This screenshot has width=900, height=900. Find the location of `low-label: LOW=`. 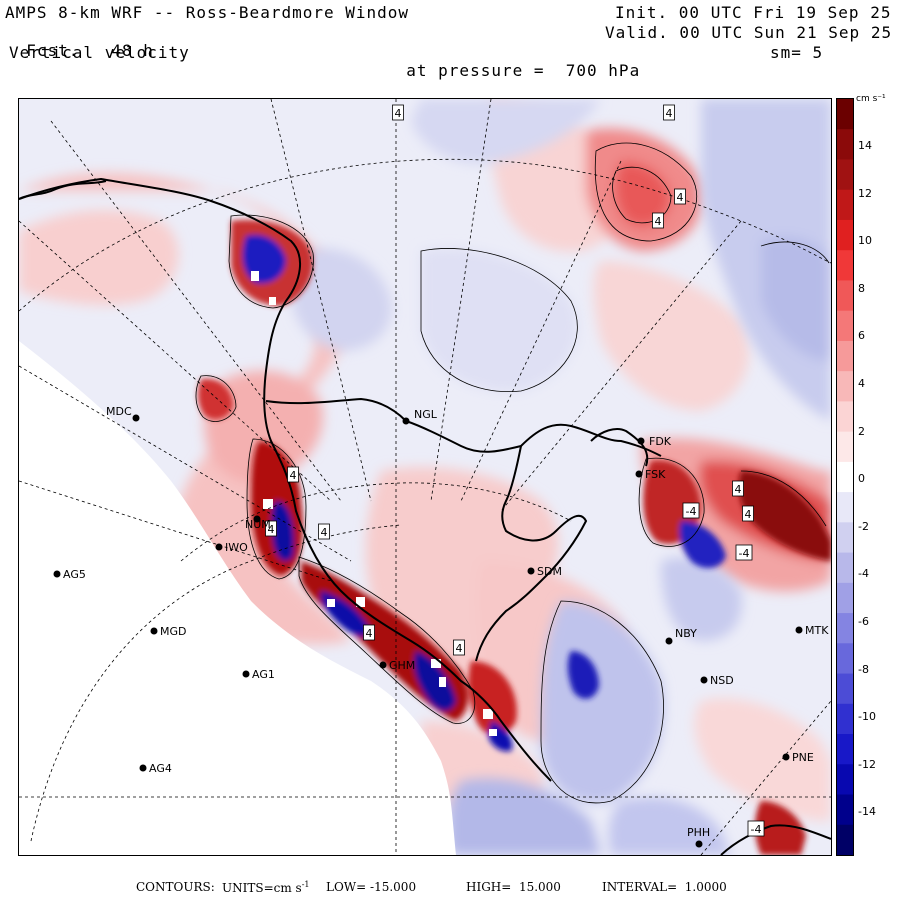

low-label: LOW= is located at coordinates (346, 887).